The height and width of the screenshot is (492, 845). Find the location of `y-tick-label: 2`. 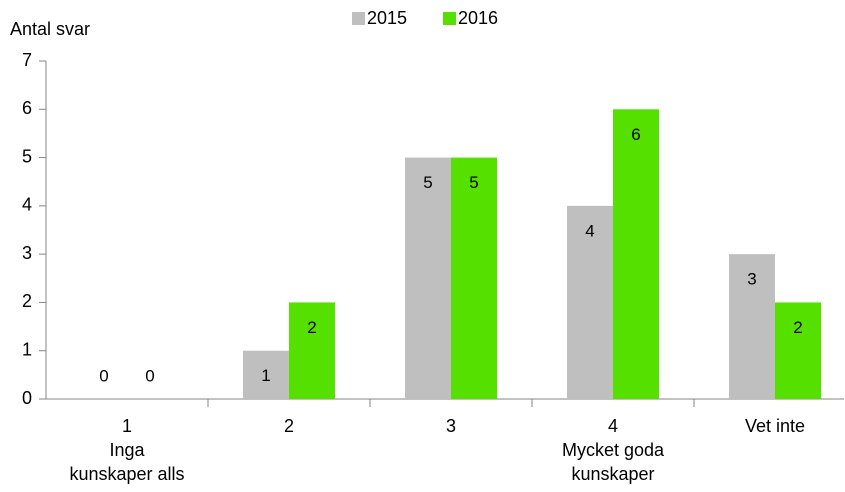

y-tick-label: 2 is located at coordinates (27, 301).